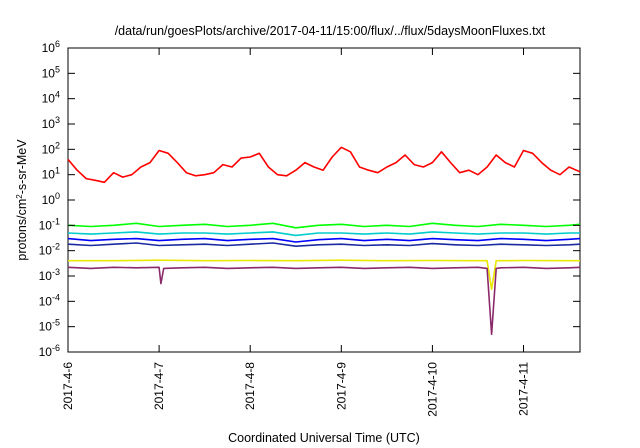 This screenshot has width=640, height=448. I want to click on x-tick-label: 2017-4-10, so click(432, 389).